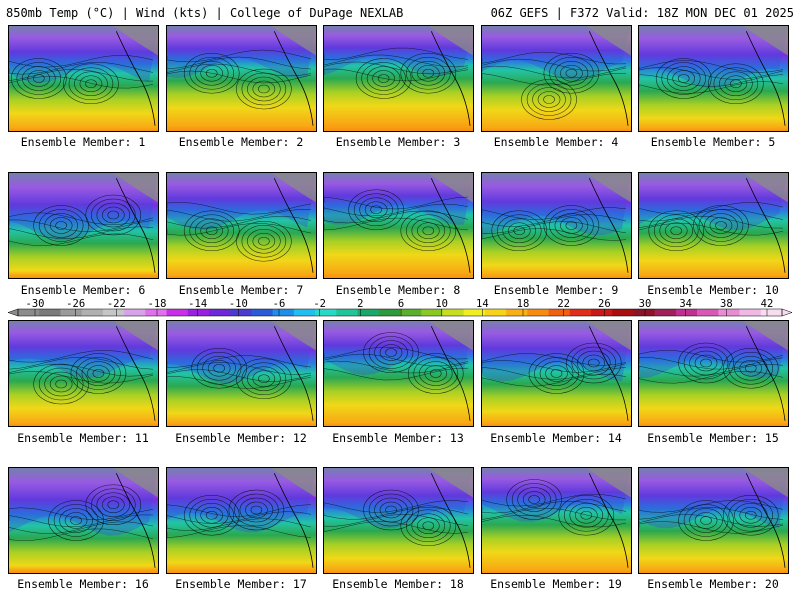 Image resolution: width=800 pixels, height=600 pixels. What do you see at coordinates (319, 304) in the screenshot?
I see `colorbar-tick-label: -2` at bounding box center [319, 304].